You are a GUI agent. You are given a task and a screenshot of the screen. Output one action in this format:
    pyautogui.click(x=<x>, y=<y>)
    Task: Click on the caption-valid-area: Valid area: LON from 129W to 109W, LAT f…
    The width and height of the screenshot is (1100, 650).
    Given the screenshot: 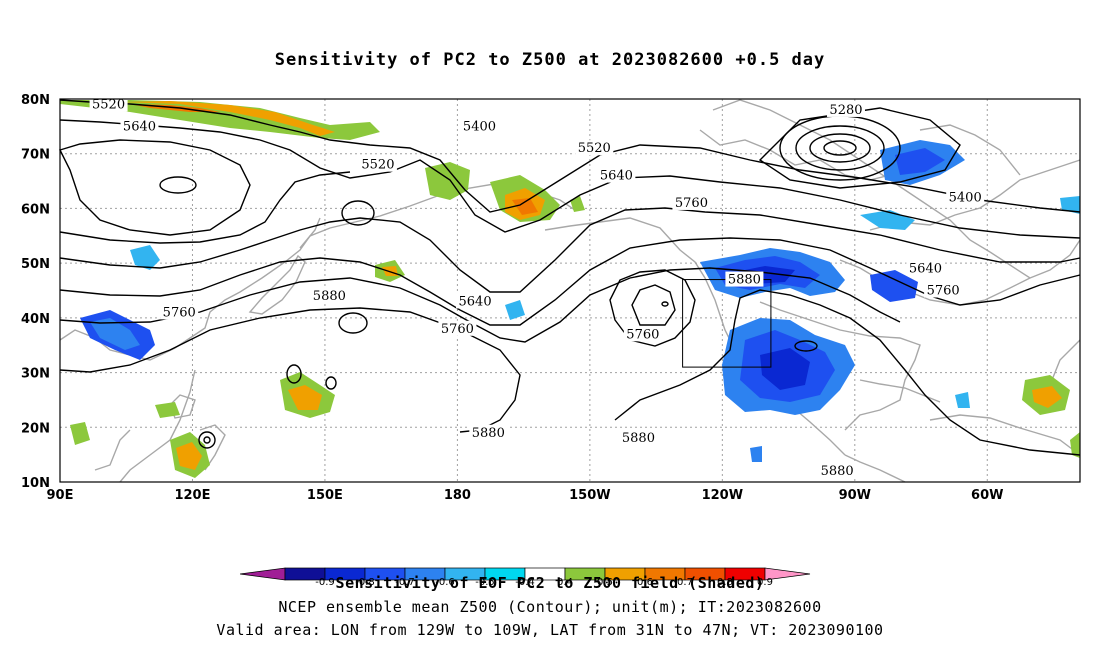 What is the action you would take?
    pyautogui.click(x=550, y=630)
    